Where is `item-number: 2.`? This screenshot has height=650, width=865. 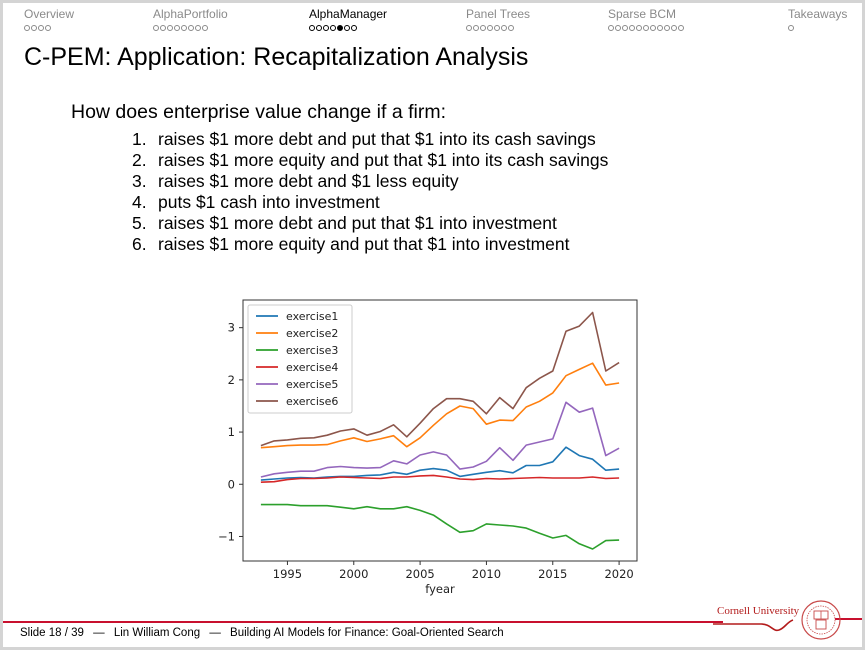
item-number: 2. is located at coordinates (139, 160).